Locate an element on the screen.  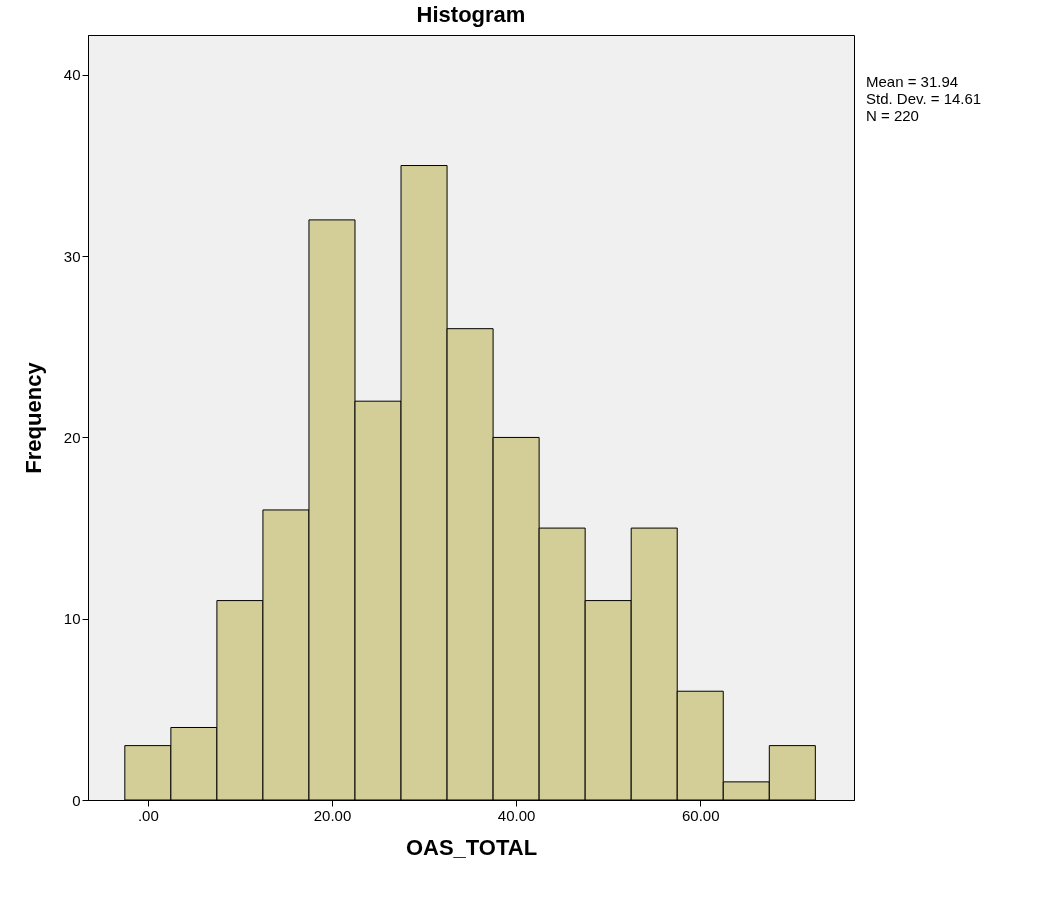
x-tick-label: 20.00 is located at coordinates (332, 815).